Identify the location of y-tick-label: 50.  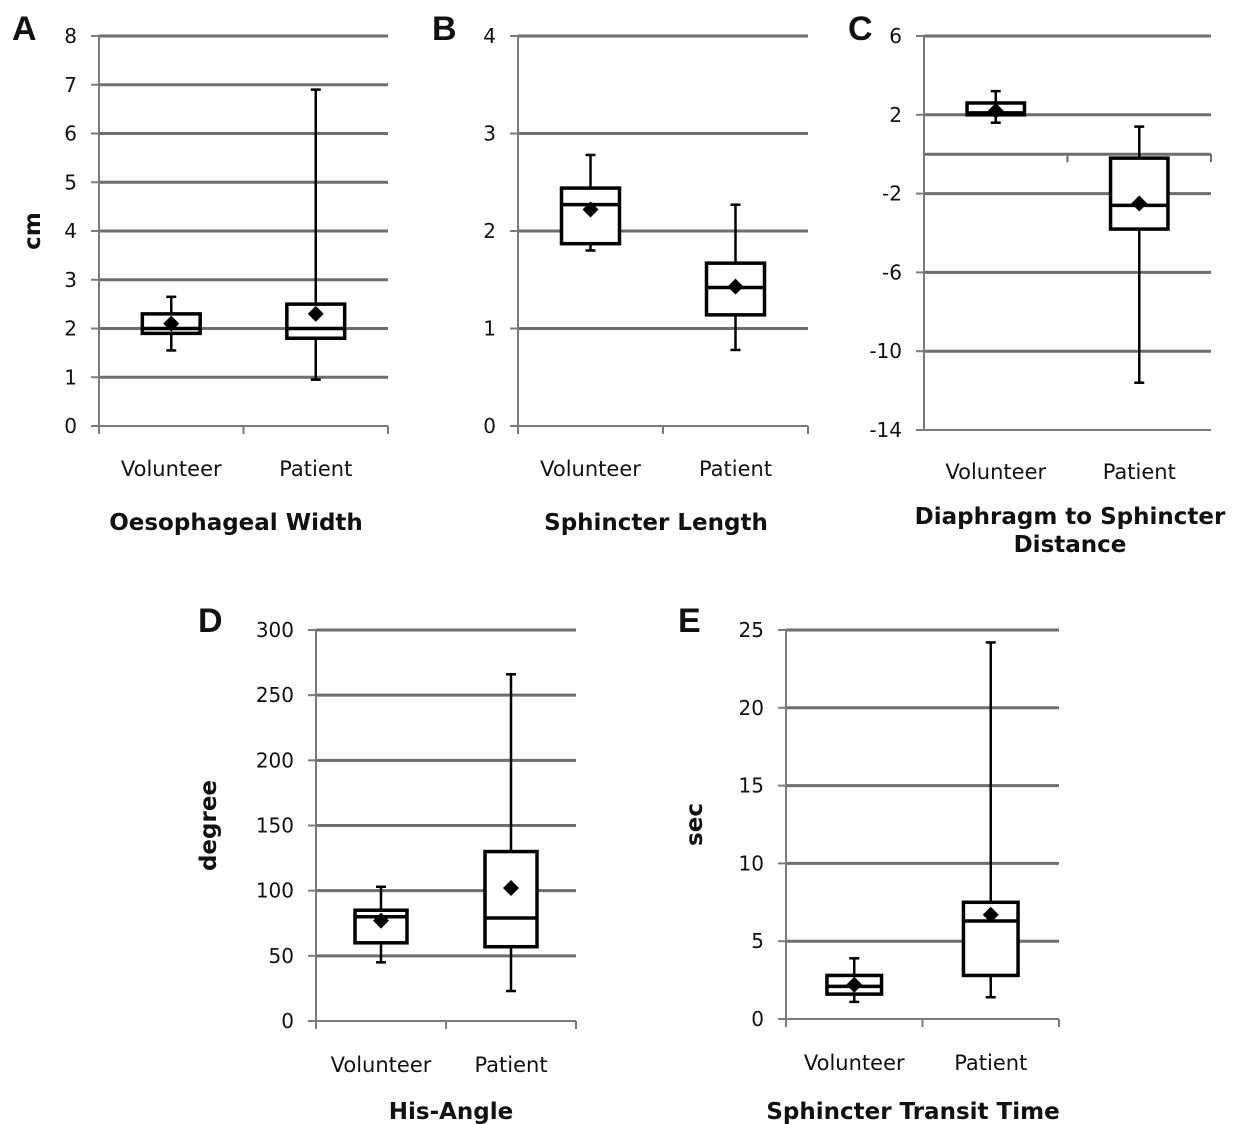
(281, 956).